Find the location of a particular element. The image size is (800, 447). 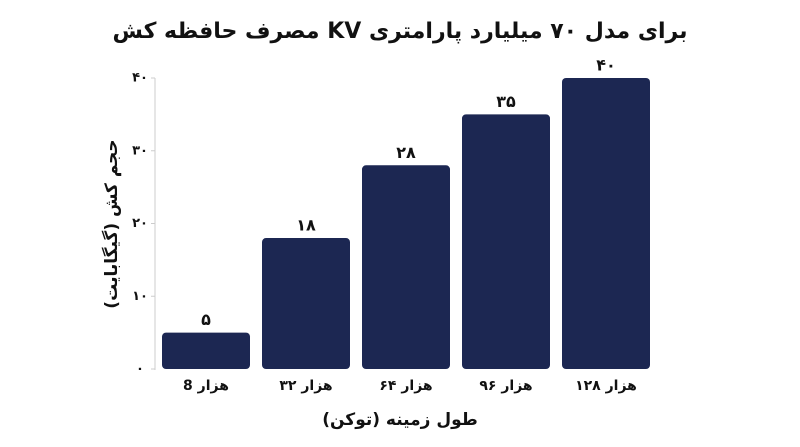

data-label: ۵ is located at coordinates (206, 319).